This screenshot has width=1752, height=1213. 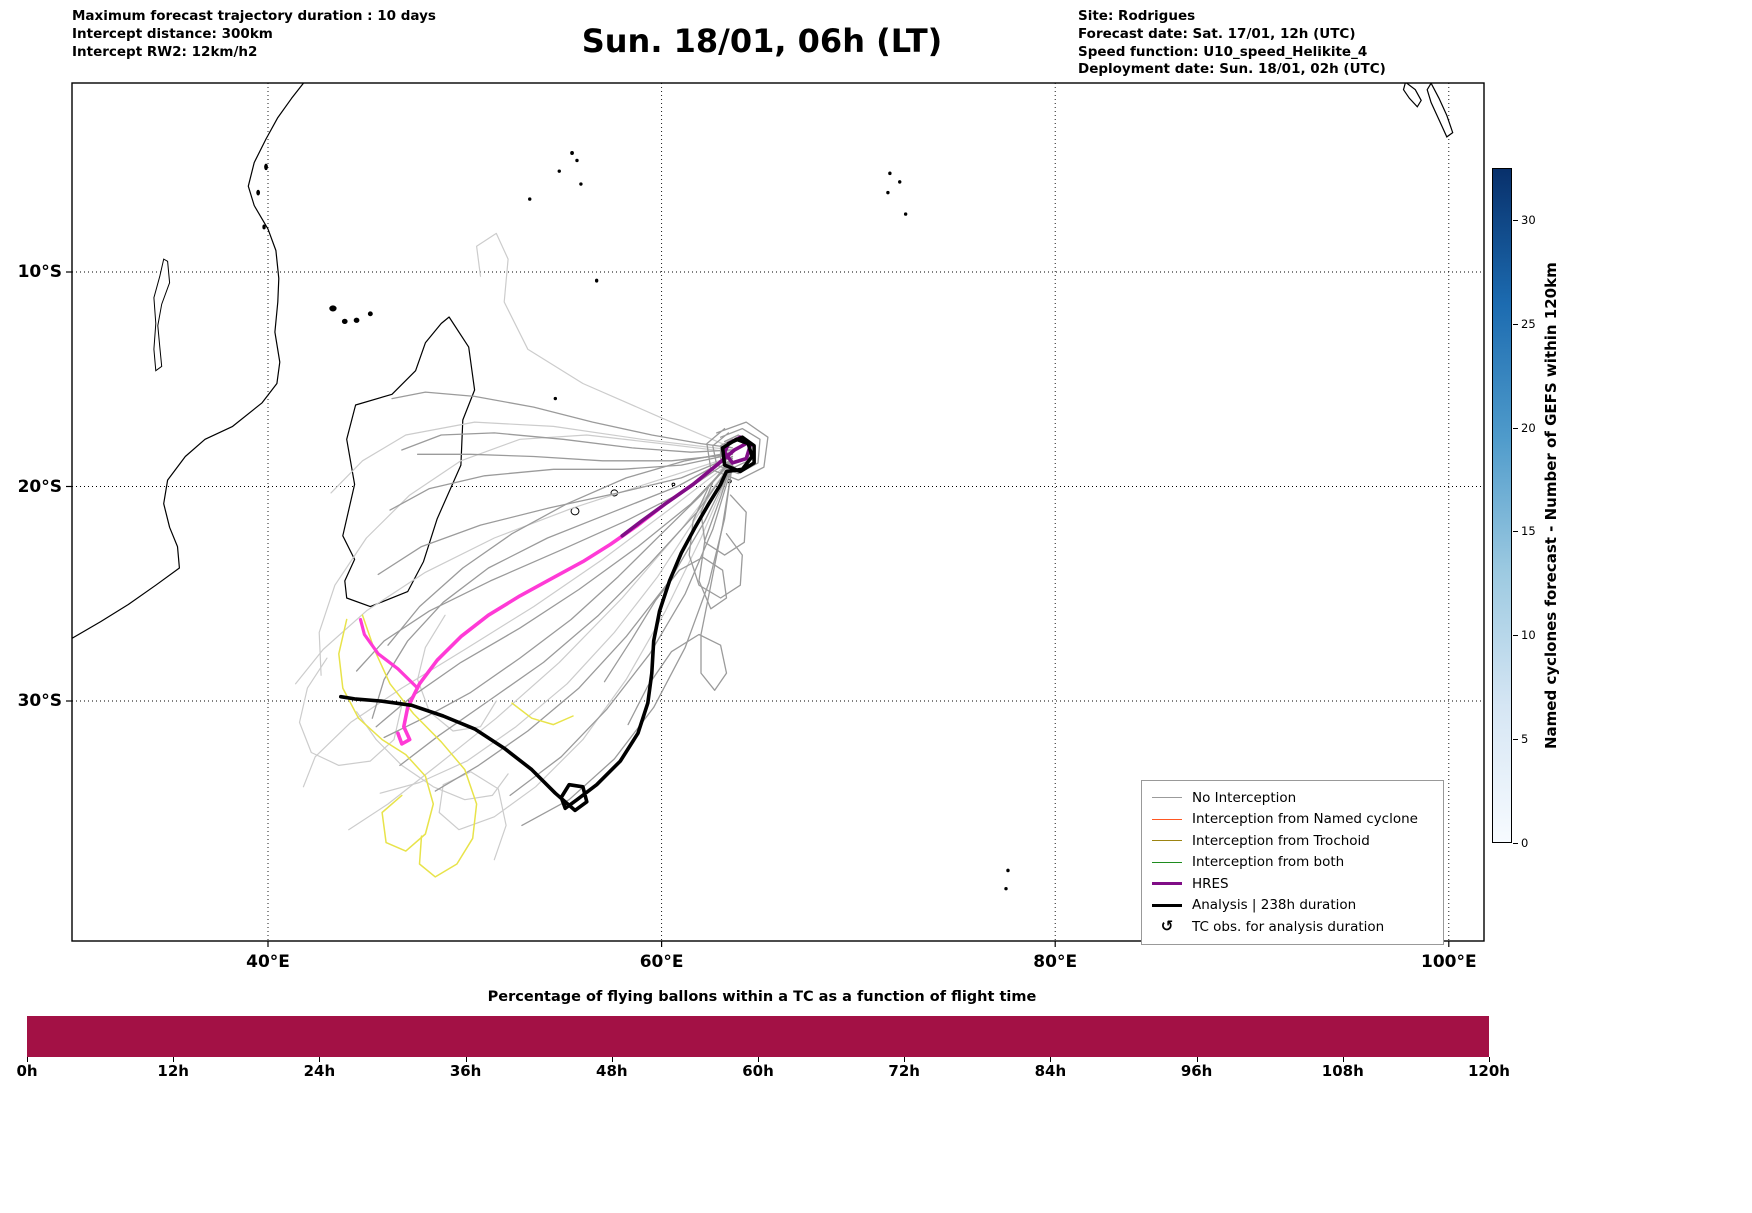 I want to click on colorbar-tick-label: 30, so click(x=1528, y=219).